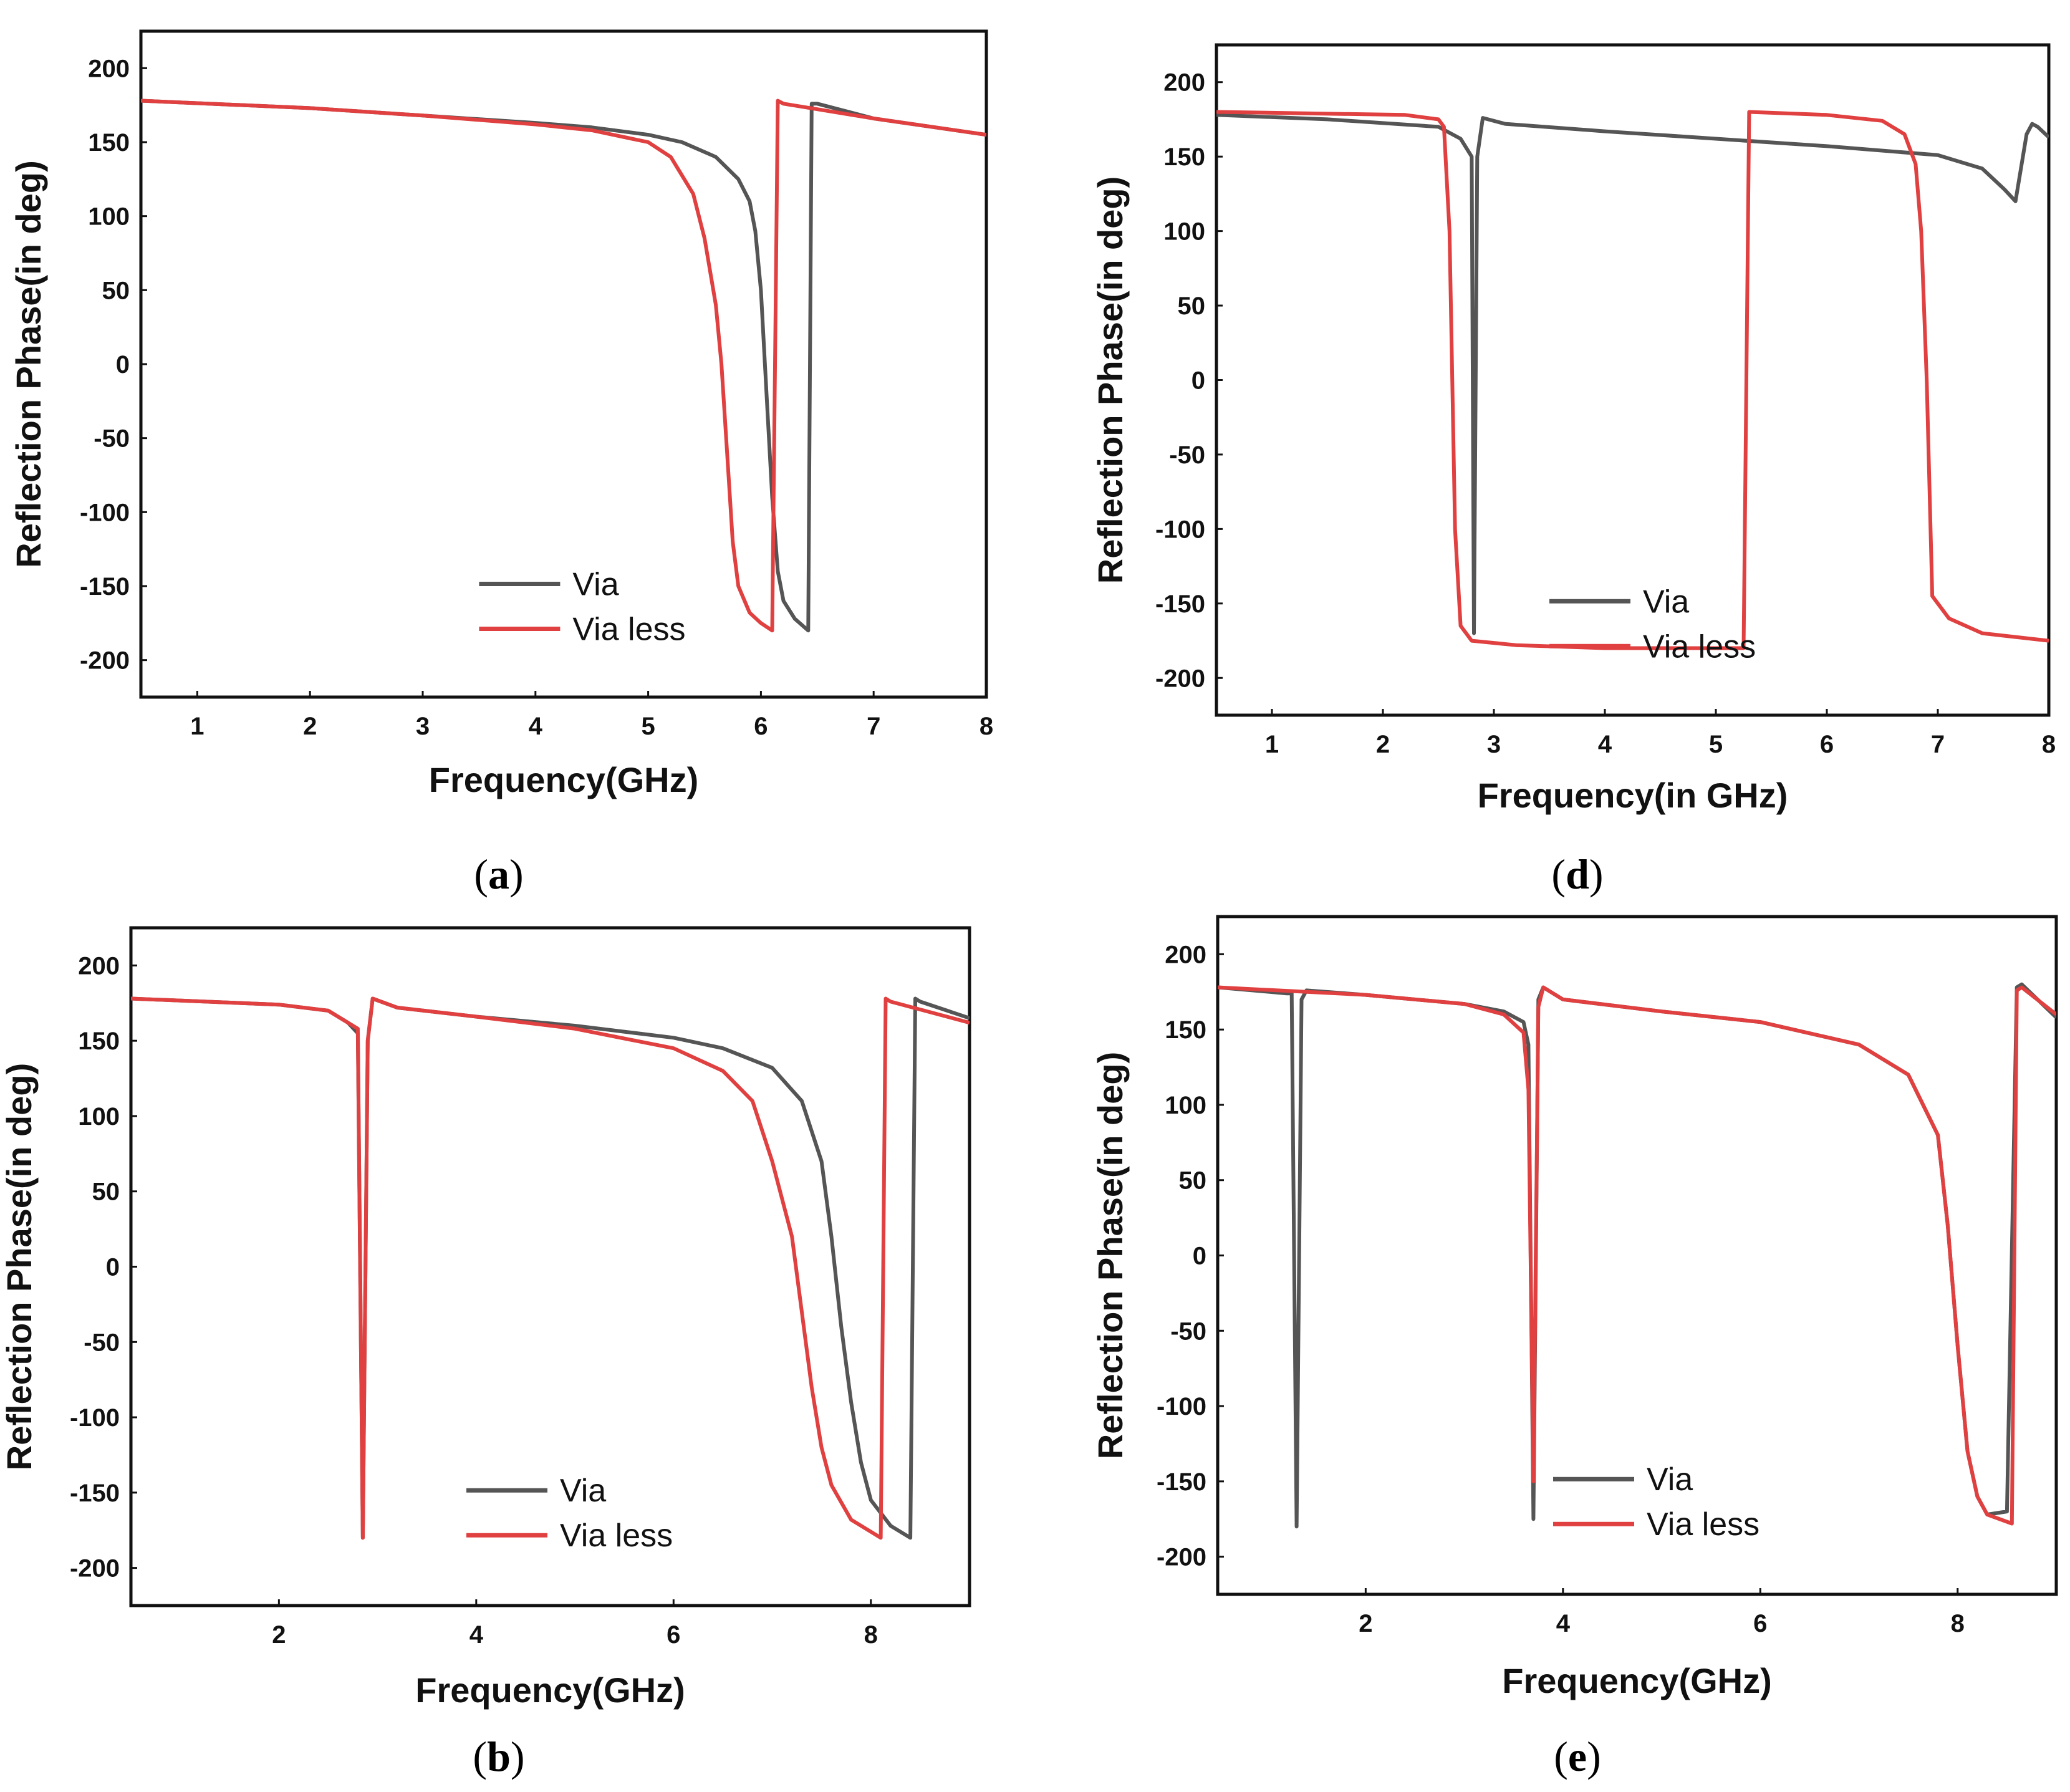  I want to click on panel-caption: (e), so click(1577, 1756).